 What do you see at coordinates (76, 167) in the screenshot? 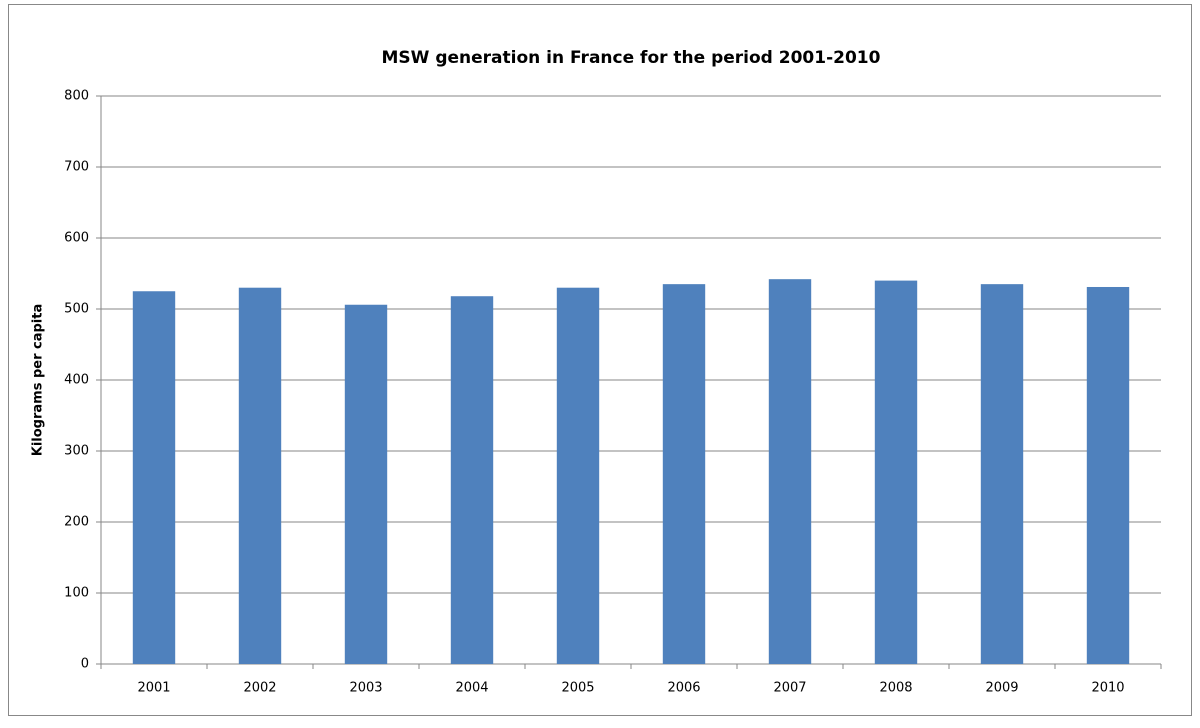
I see `y-tick-label: 700` at bounding box center [76, 167].